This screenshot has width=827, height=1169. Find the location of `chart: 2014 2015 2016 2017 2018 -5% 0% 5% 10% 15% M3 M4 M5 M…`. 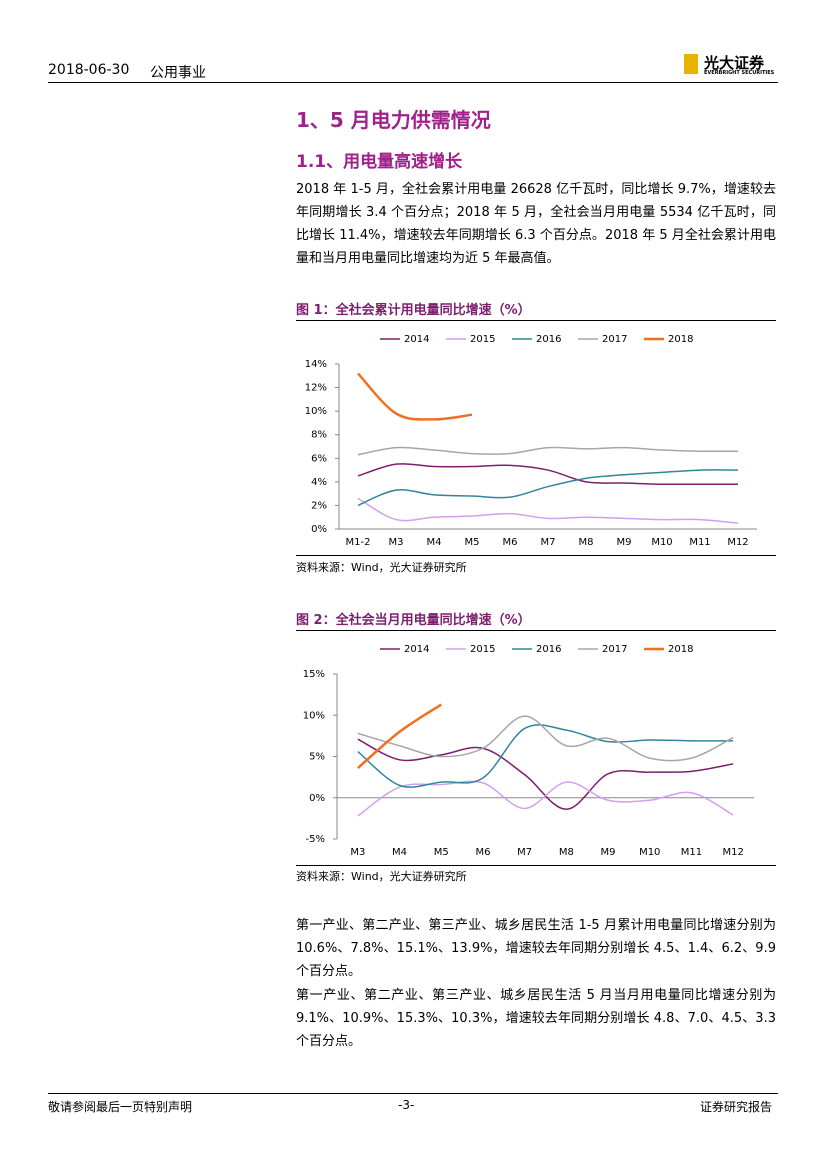

chart: 2014 2015 2016 2017 2018 -5% 0% 5% 10% 15% M3 M4 M5 M… is located at coordinates (528, 751).